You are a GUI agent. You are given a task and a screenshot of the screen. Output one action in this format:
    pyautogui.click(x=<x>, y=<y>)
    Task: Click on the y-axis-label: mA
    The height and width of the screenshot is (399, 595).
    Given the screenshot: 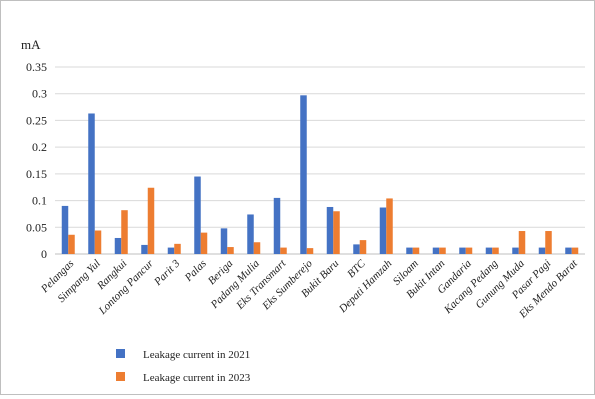 What is the action you would take?
    pyautogui.click(x=31, y=44)
    